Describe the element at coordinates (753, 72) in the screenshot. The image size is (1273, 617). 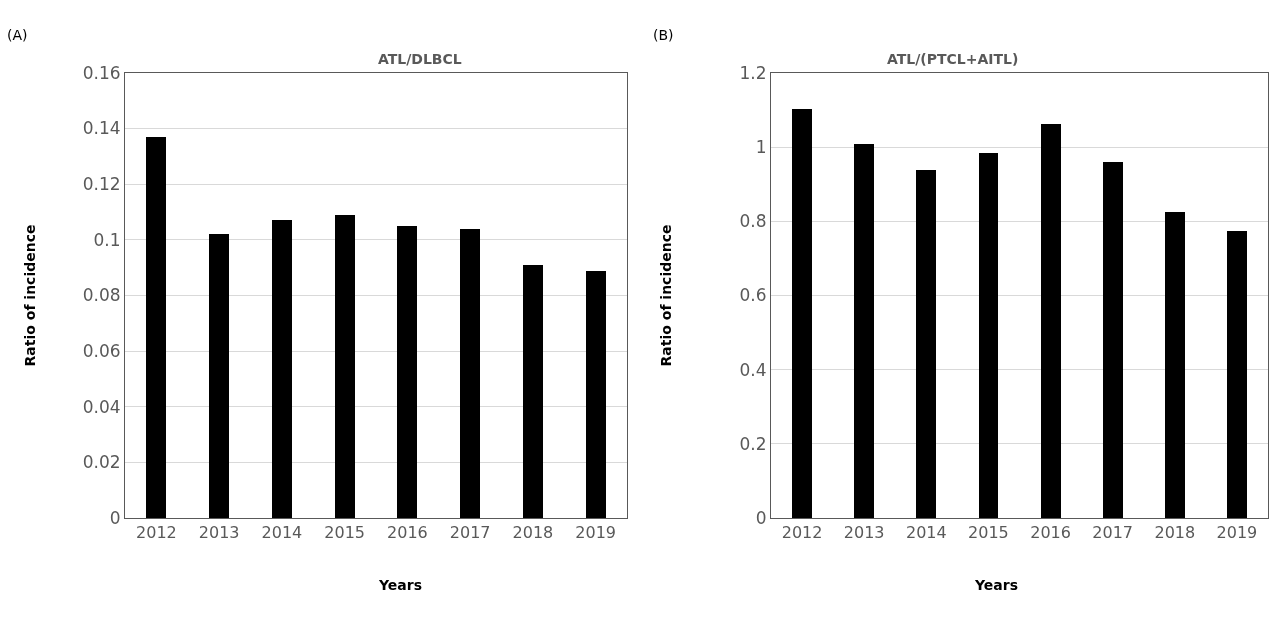
I see `y-tick-label: 1.2` at that location.